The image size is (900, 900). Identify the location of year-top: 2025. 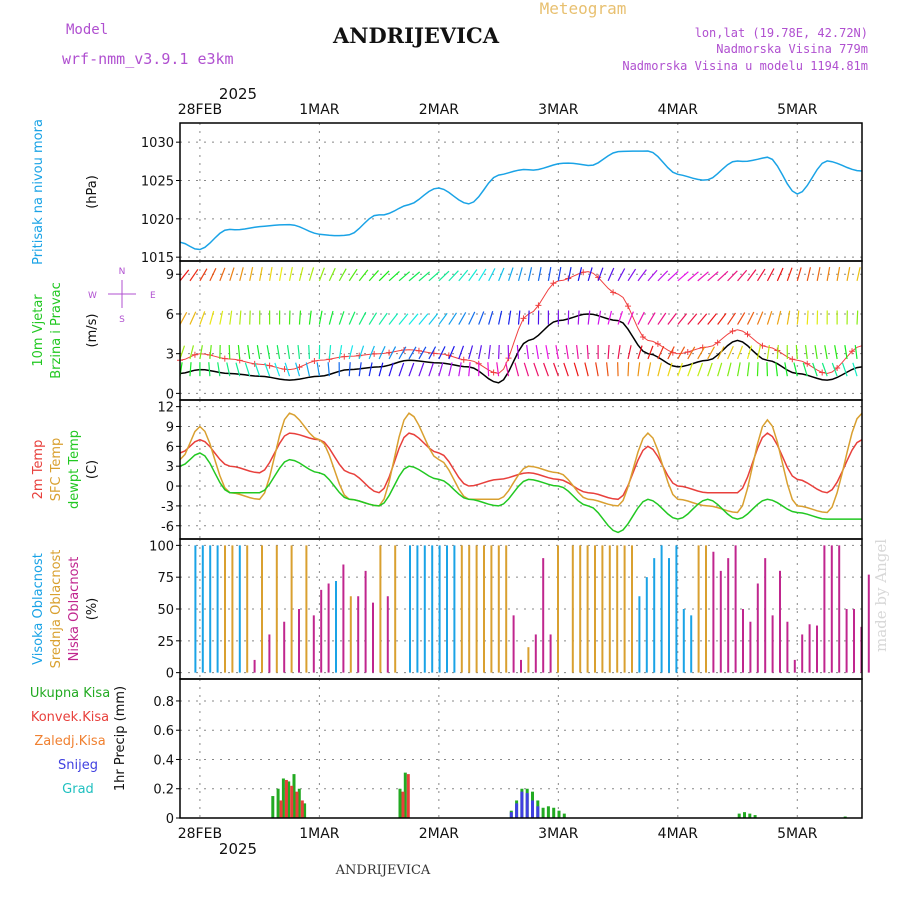
(238, 94).